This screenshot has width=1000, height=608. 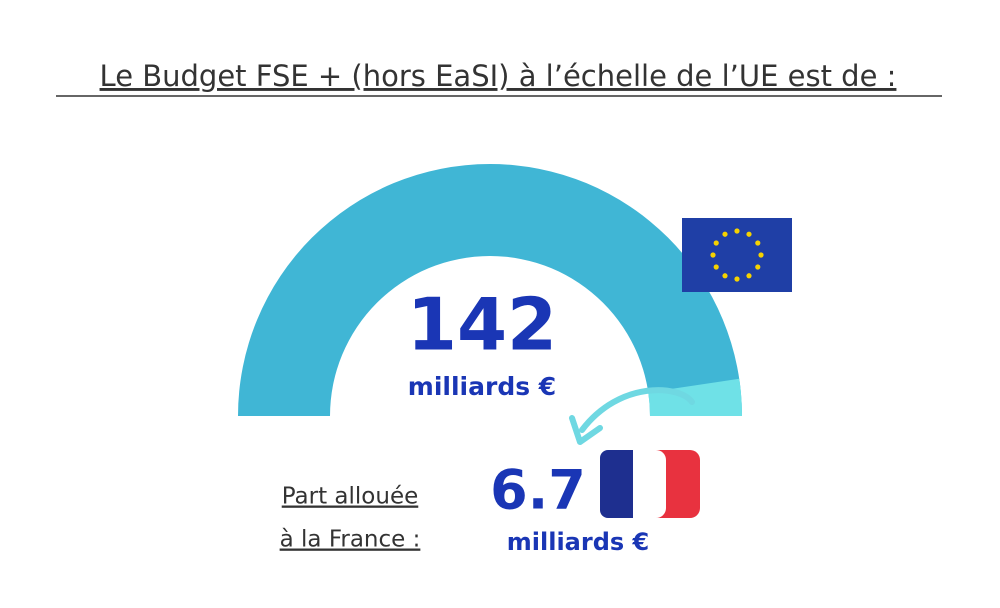 What do you see at coordinates (482, 325) in the screenshot?
I see `total-value: 142` at bounding box center [482, 325].